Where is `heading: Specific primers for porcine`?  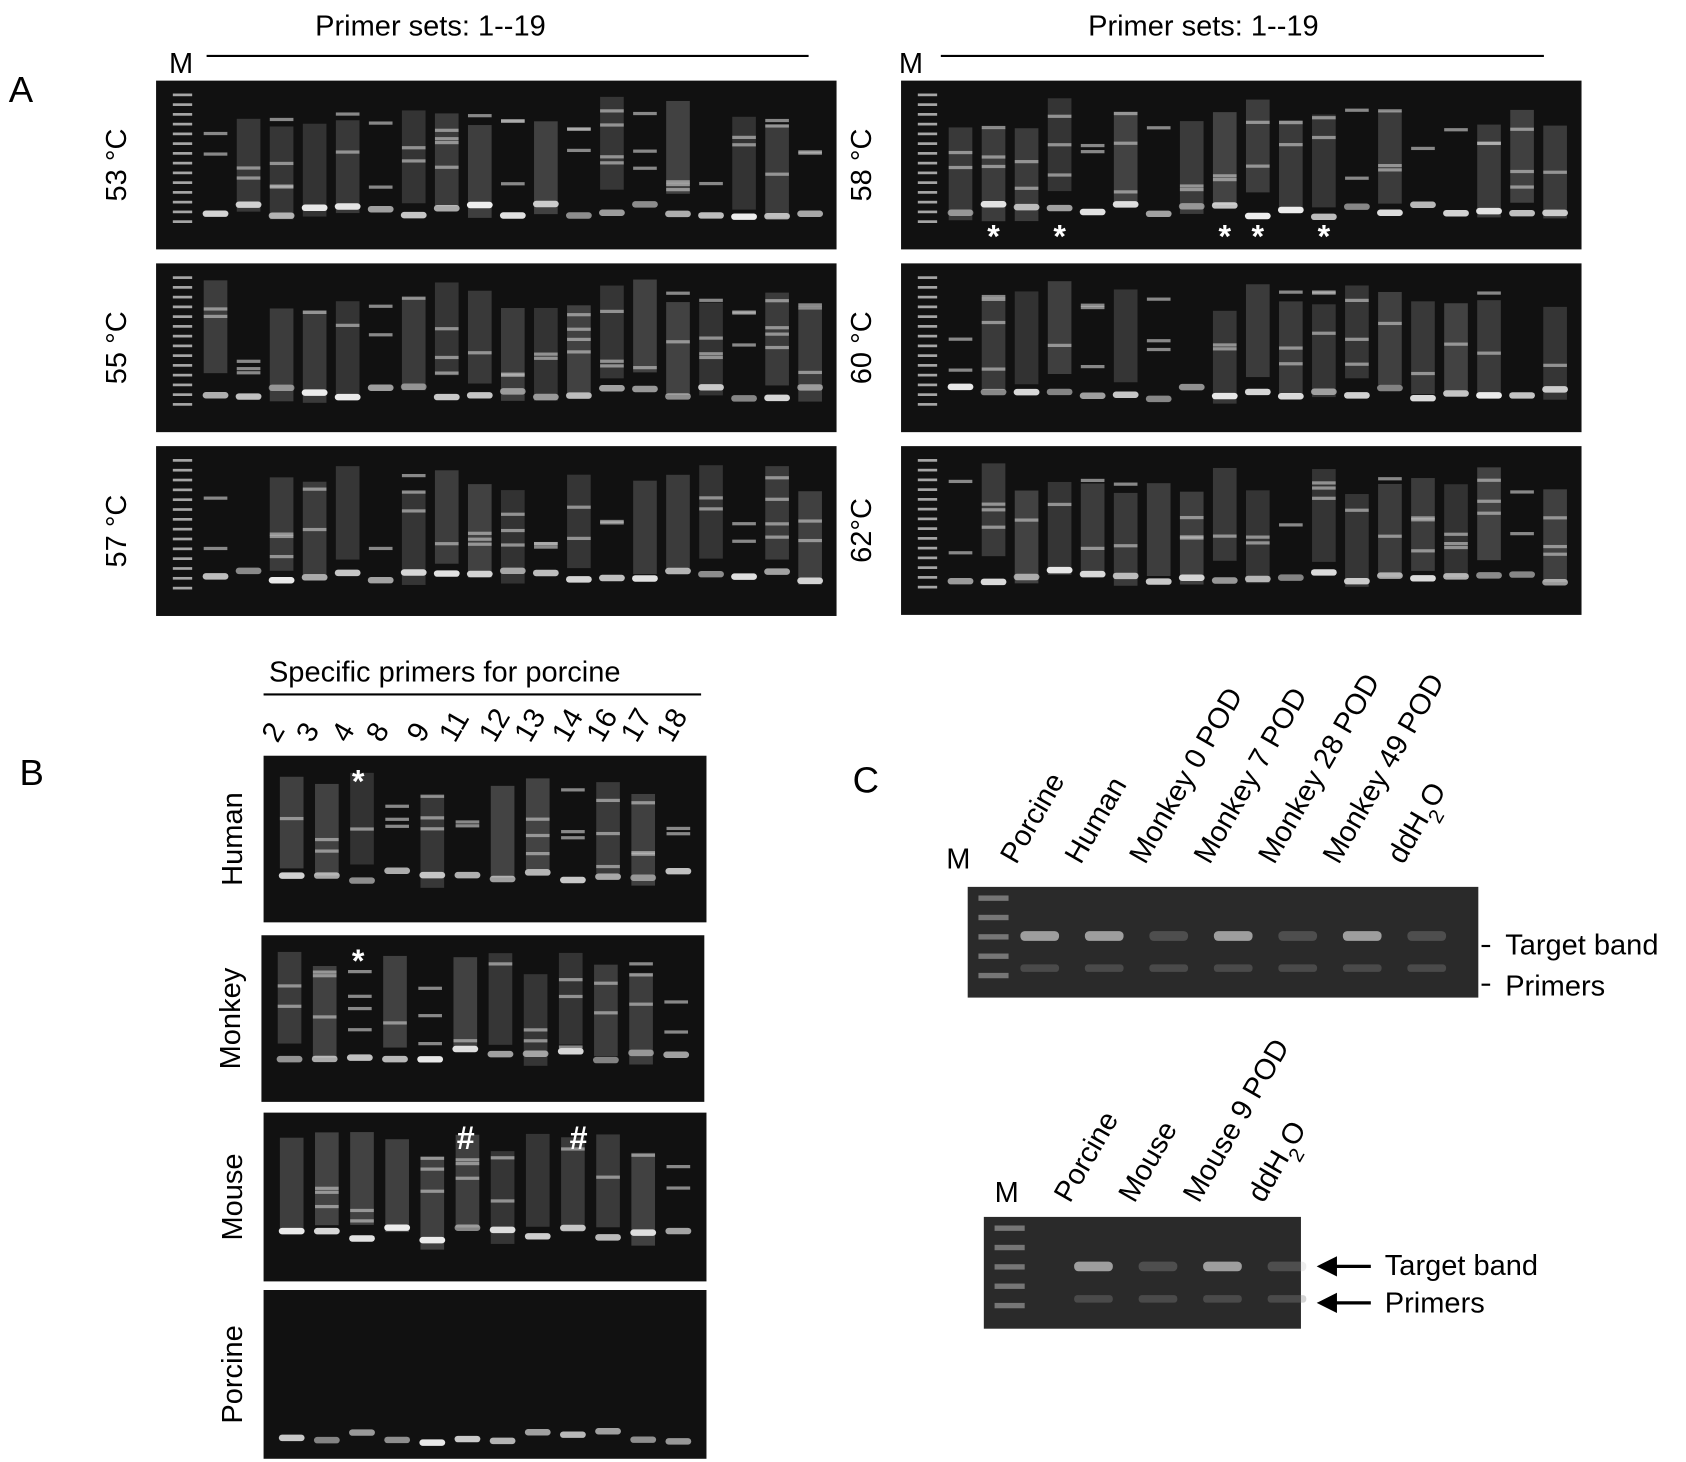 heading: Specific primers for porcine is located at coordinates (445, 673).